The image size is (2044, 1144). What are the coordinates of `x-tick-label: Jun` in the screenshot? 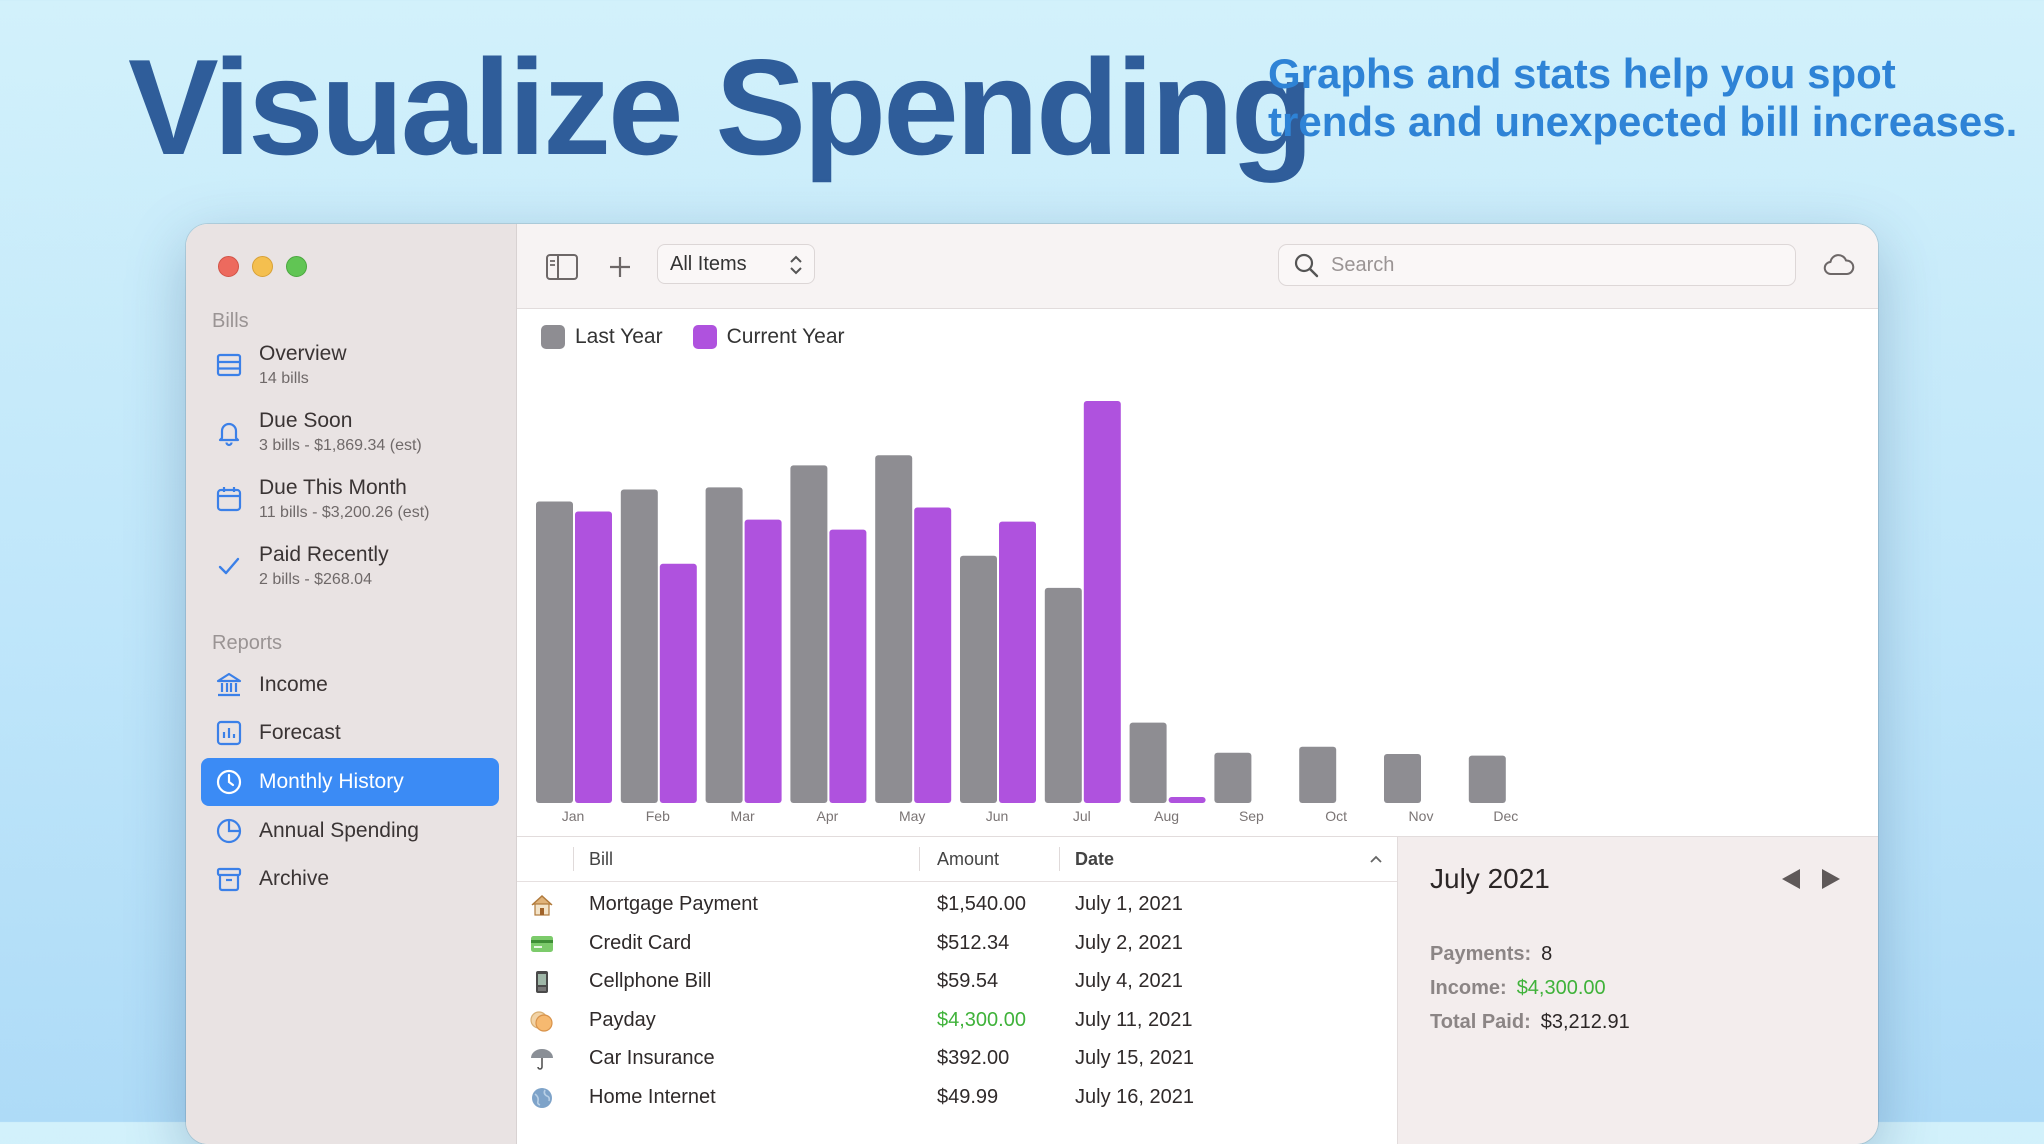 It's located at (997, 816).